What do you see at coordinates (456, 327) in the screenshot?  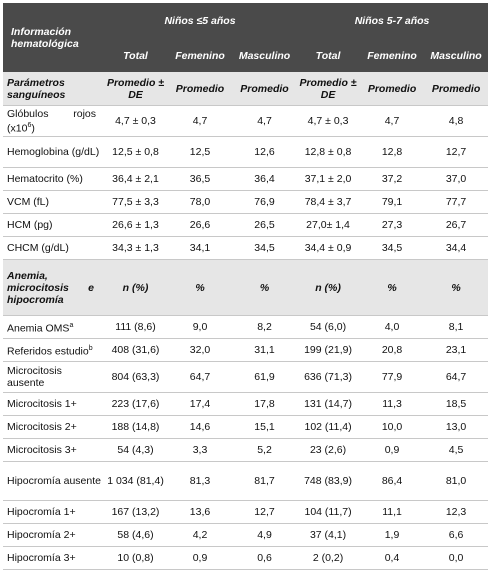 I see `cell: 8,1` at bounding box center [456, 327].